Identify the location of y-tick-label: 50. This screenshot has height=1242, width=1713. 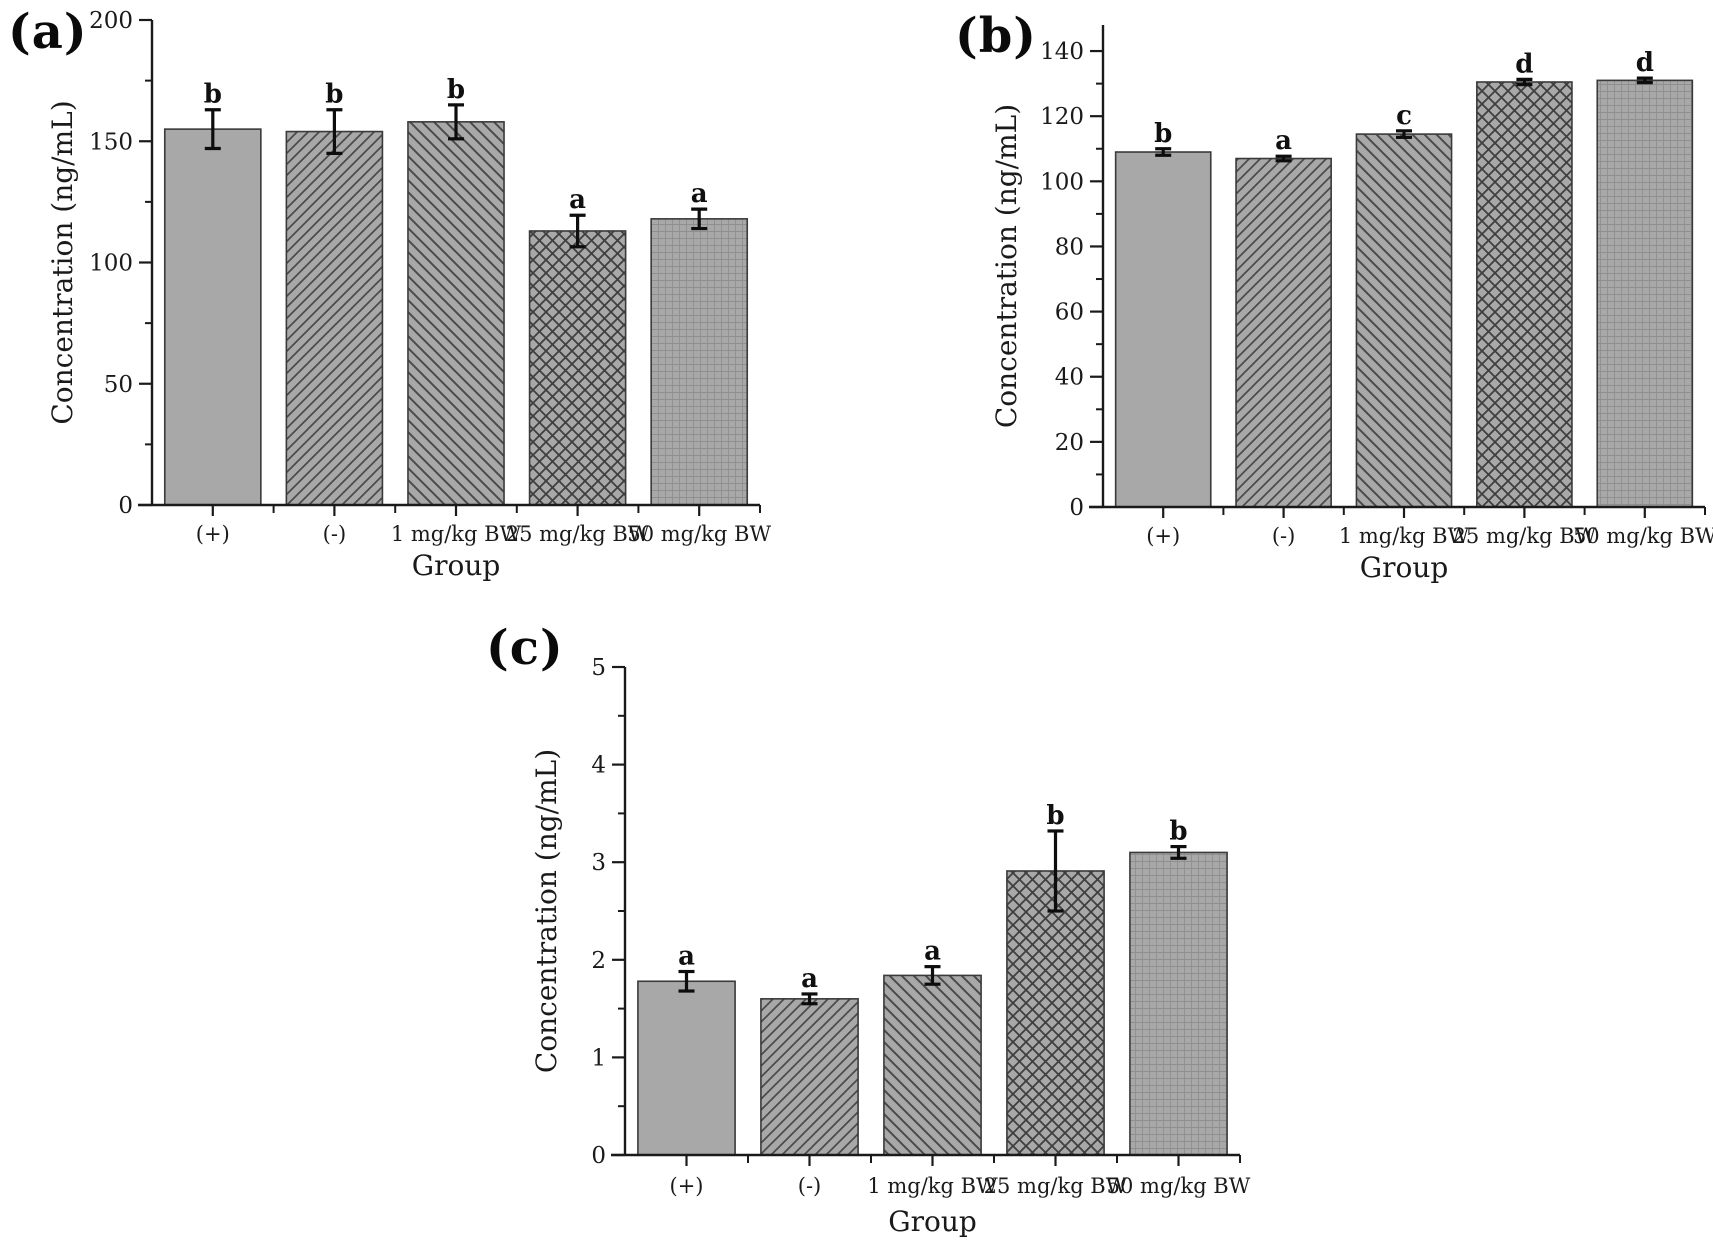
(118, 385).